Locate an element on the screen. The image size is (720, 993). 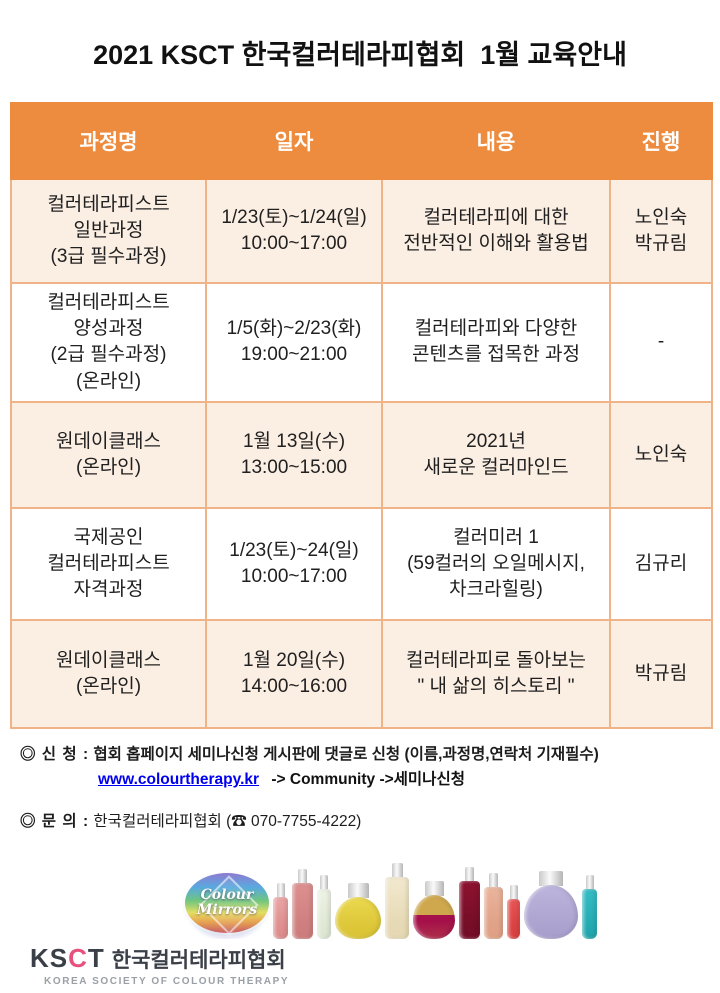
column-header-content: 내용 is located at coordinates (496, 141).